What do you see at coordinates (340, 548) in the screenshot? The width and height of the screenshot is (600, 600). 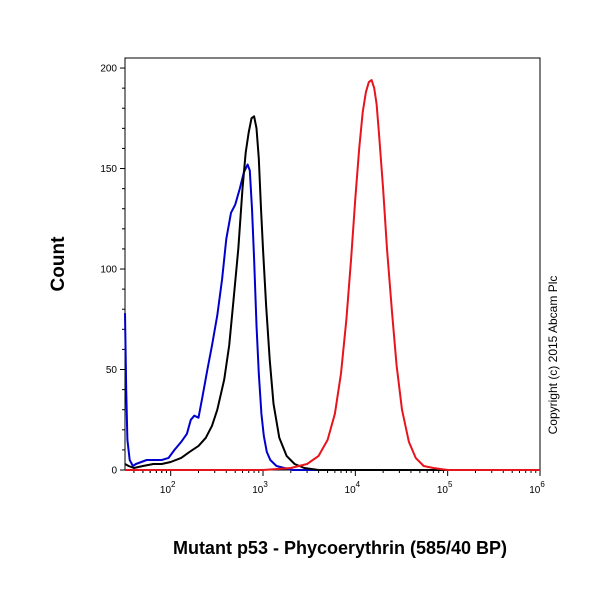 I see `x-axis-title: Mutant p53 - Phycoerythrin (585/40 BP)` at bounding box center [340, 548].